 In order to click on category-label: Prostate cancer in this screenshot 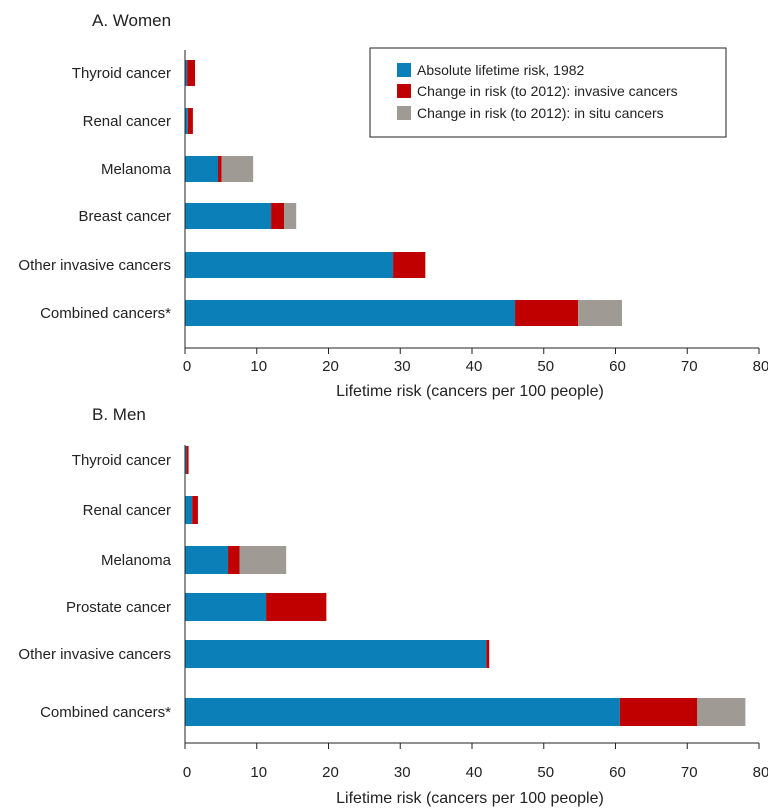, I will do `click(118, 607)`.